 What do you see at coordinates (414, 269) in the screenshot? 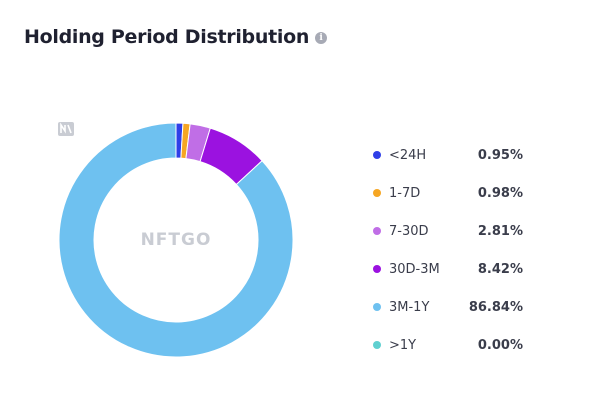
I see `legend-label: 30D-3M` at bounding box center [414, 269].